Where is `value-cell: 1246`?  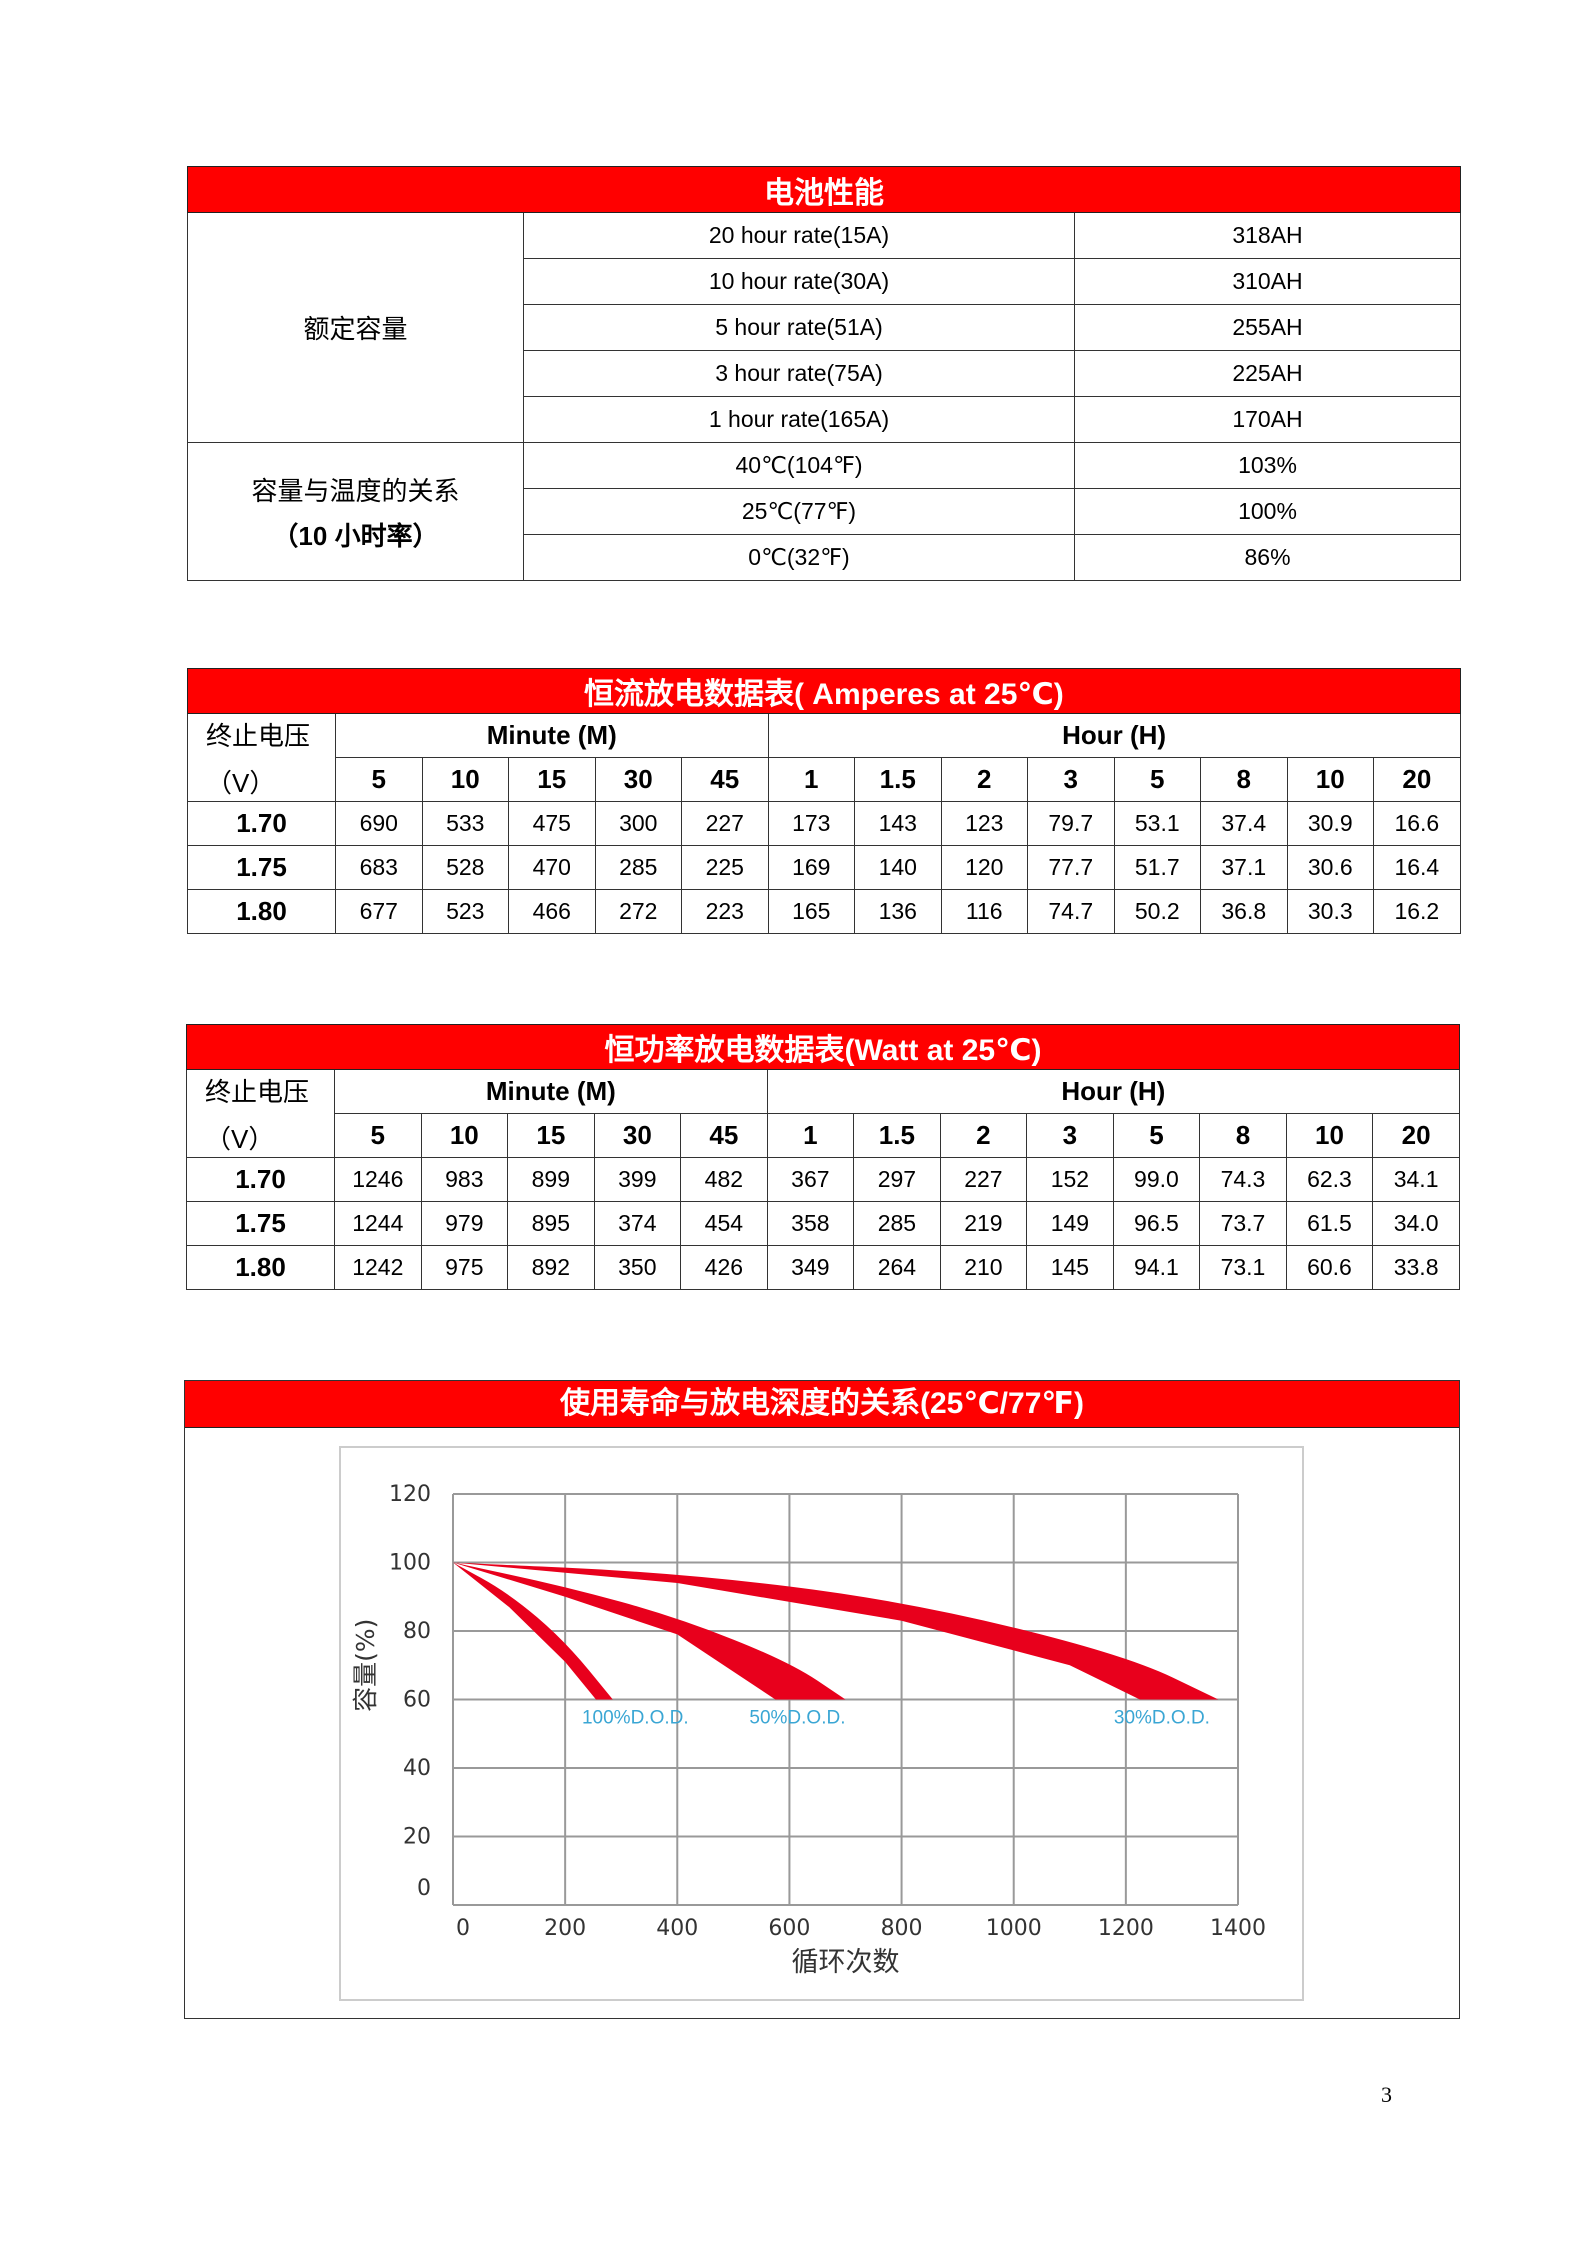
value-cell: 1246 is located at coordinates (378, 1179).